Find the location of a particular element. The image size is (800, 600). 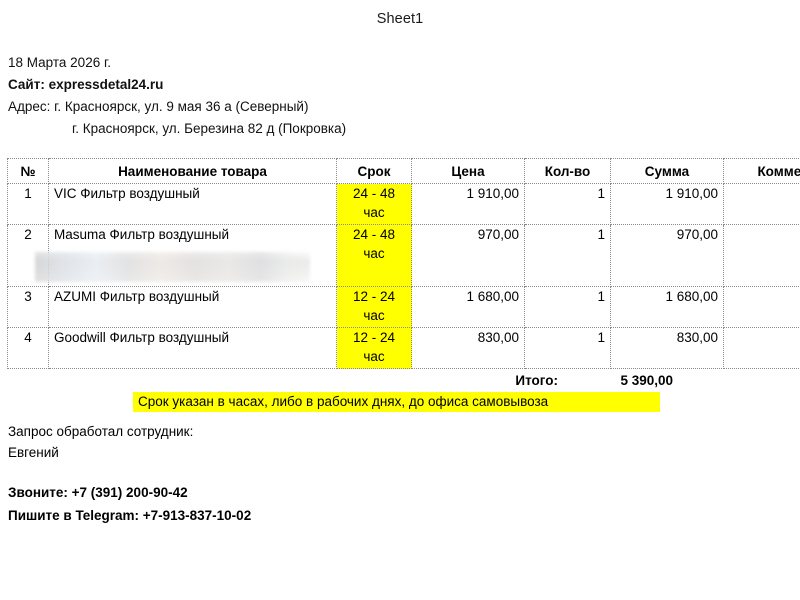

total-label: Итого: is located at coordinates (536, 380).